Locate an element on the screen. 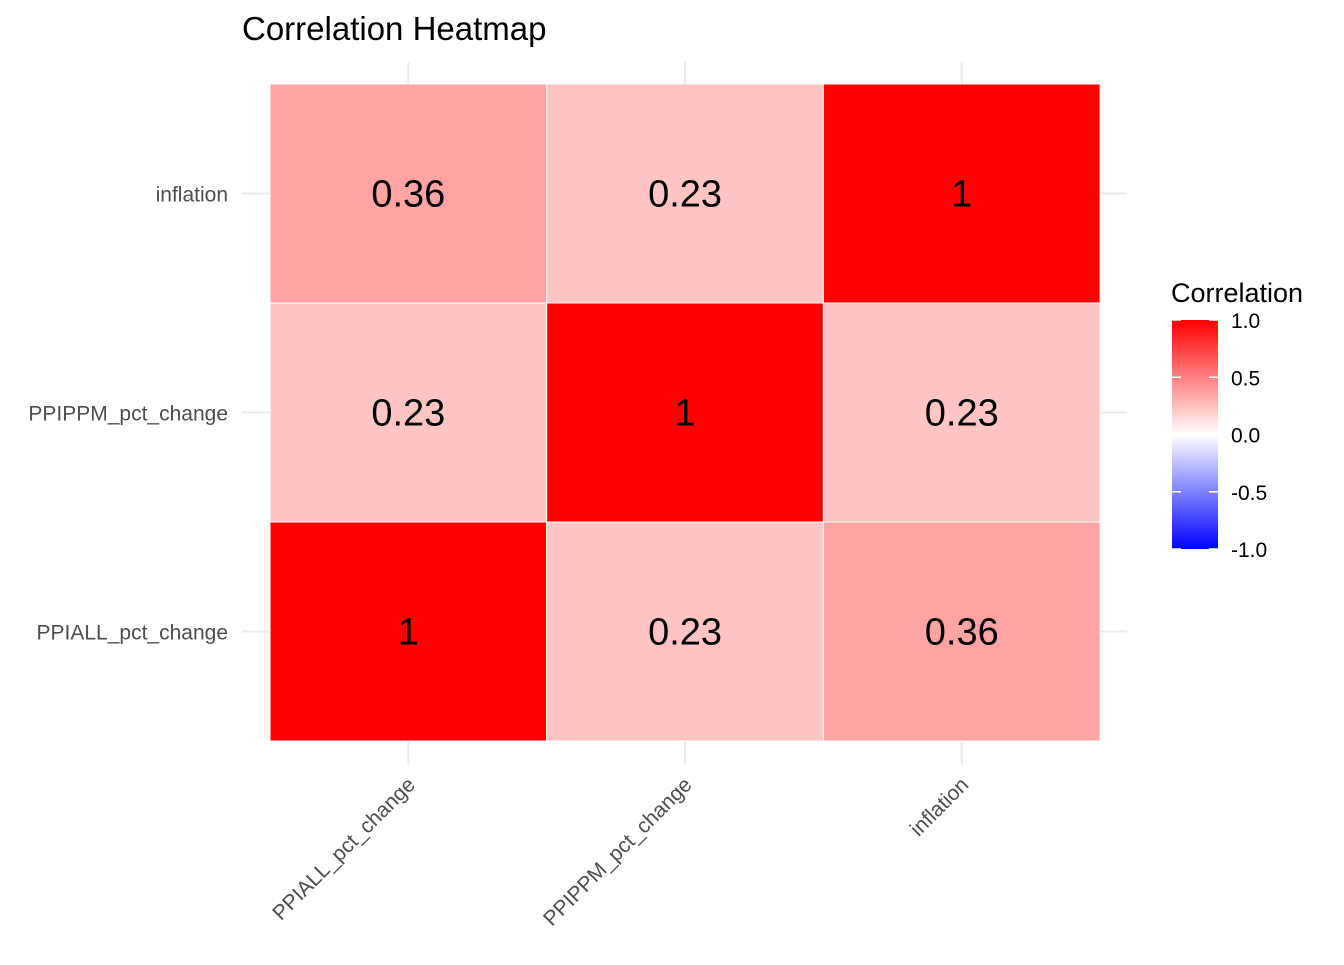 The width and height of the screenshot is (1344, 965). legend-tick-label: -0.5 is located at coordinates (1249, 493).